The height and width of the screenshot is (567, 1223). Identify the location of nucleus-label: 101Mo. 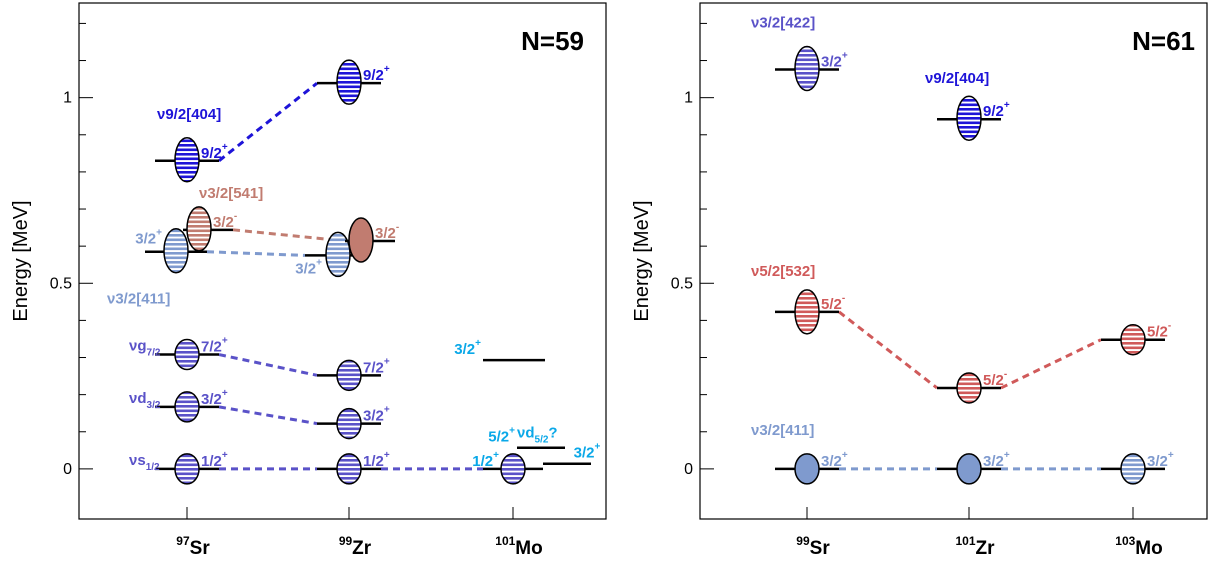
(518, 546).